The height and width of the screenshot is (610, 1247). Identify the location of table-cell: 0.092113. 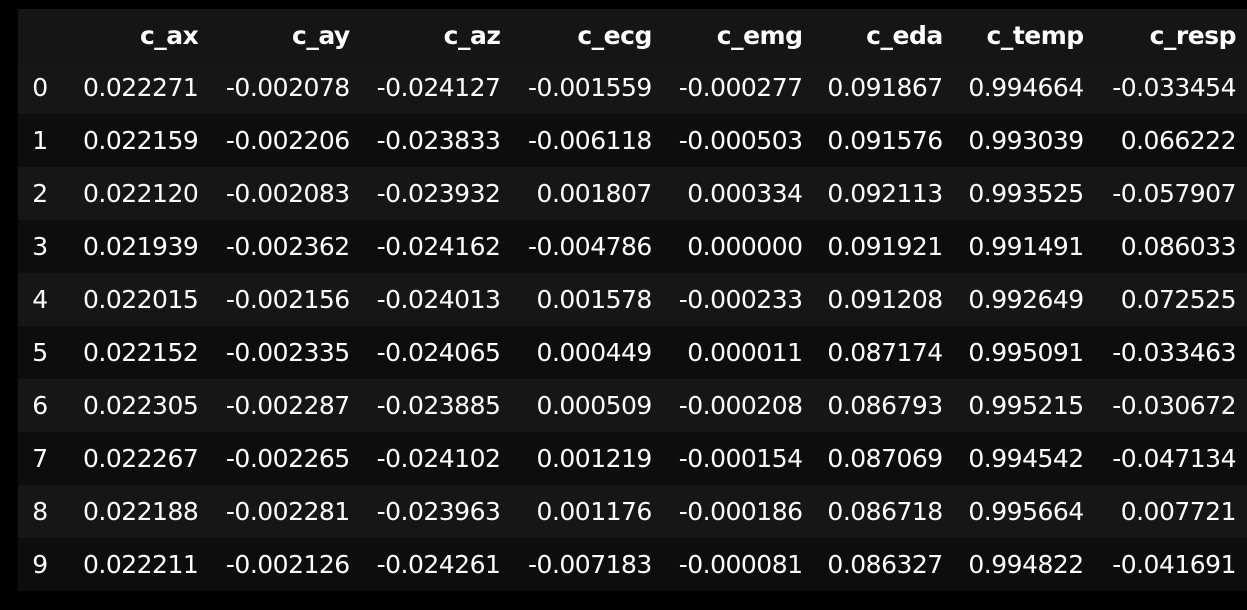
(883, 193).